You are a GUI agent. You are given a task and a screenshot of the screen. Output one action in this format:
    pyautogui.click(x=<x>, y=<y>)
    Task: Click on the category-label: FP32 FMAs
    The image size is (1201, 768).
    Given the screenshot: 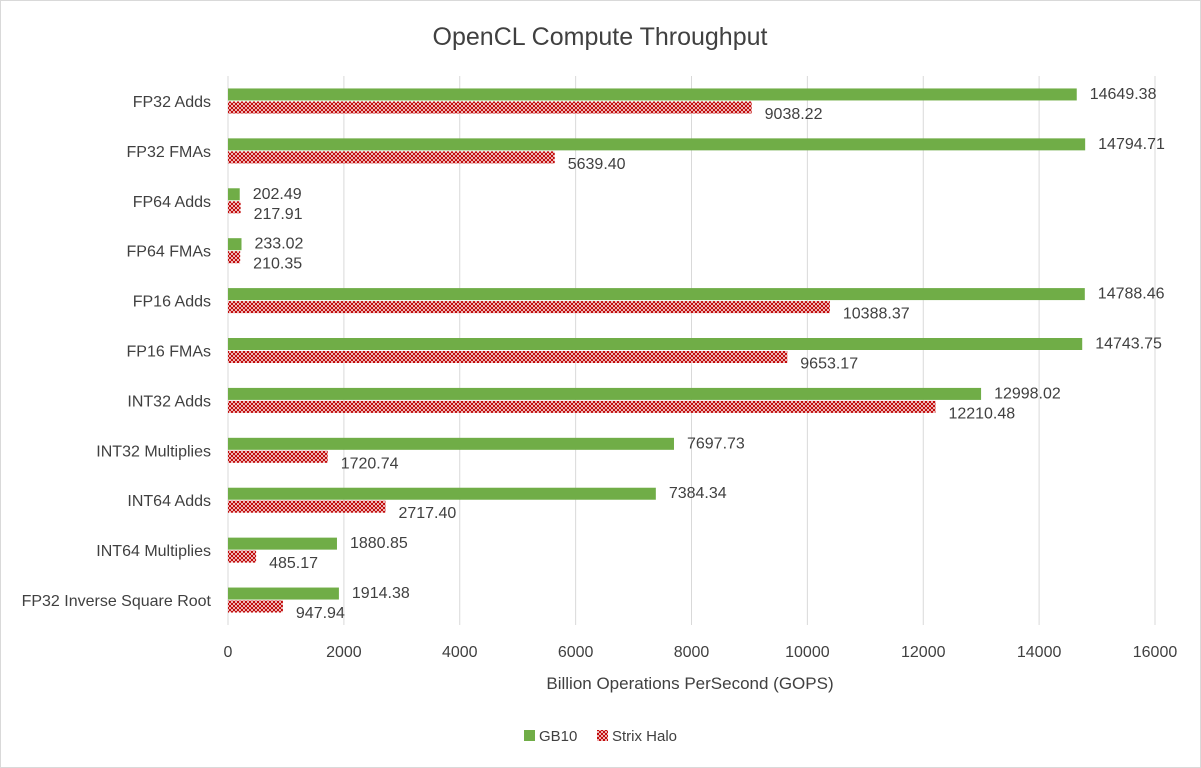 What is the action you would take?
    pyautogui.click(x=169, y=152)
    